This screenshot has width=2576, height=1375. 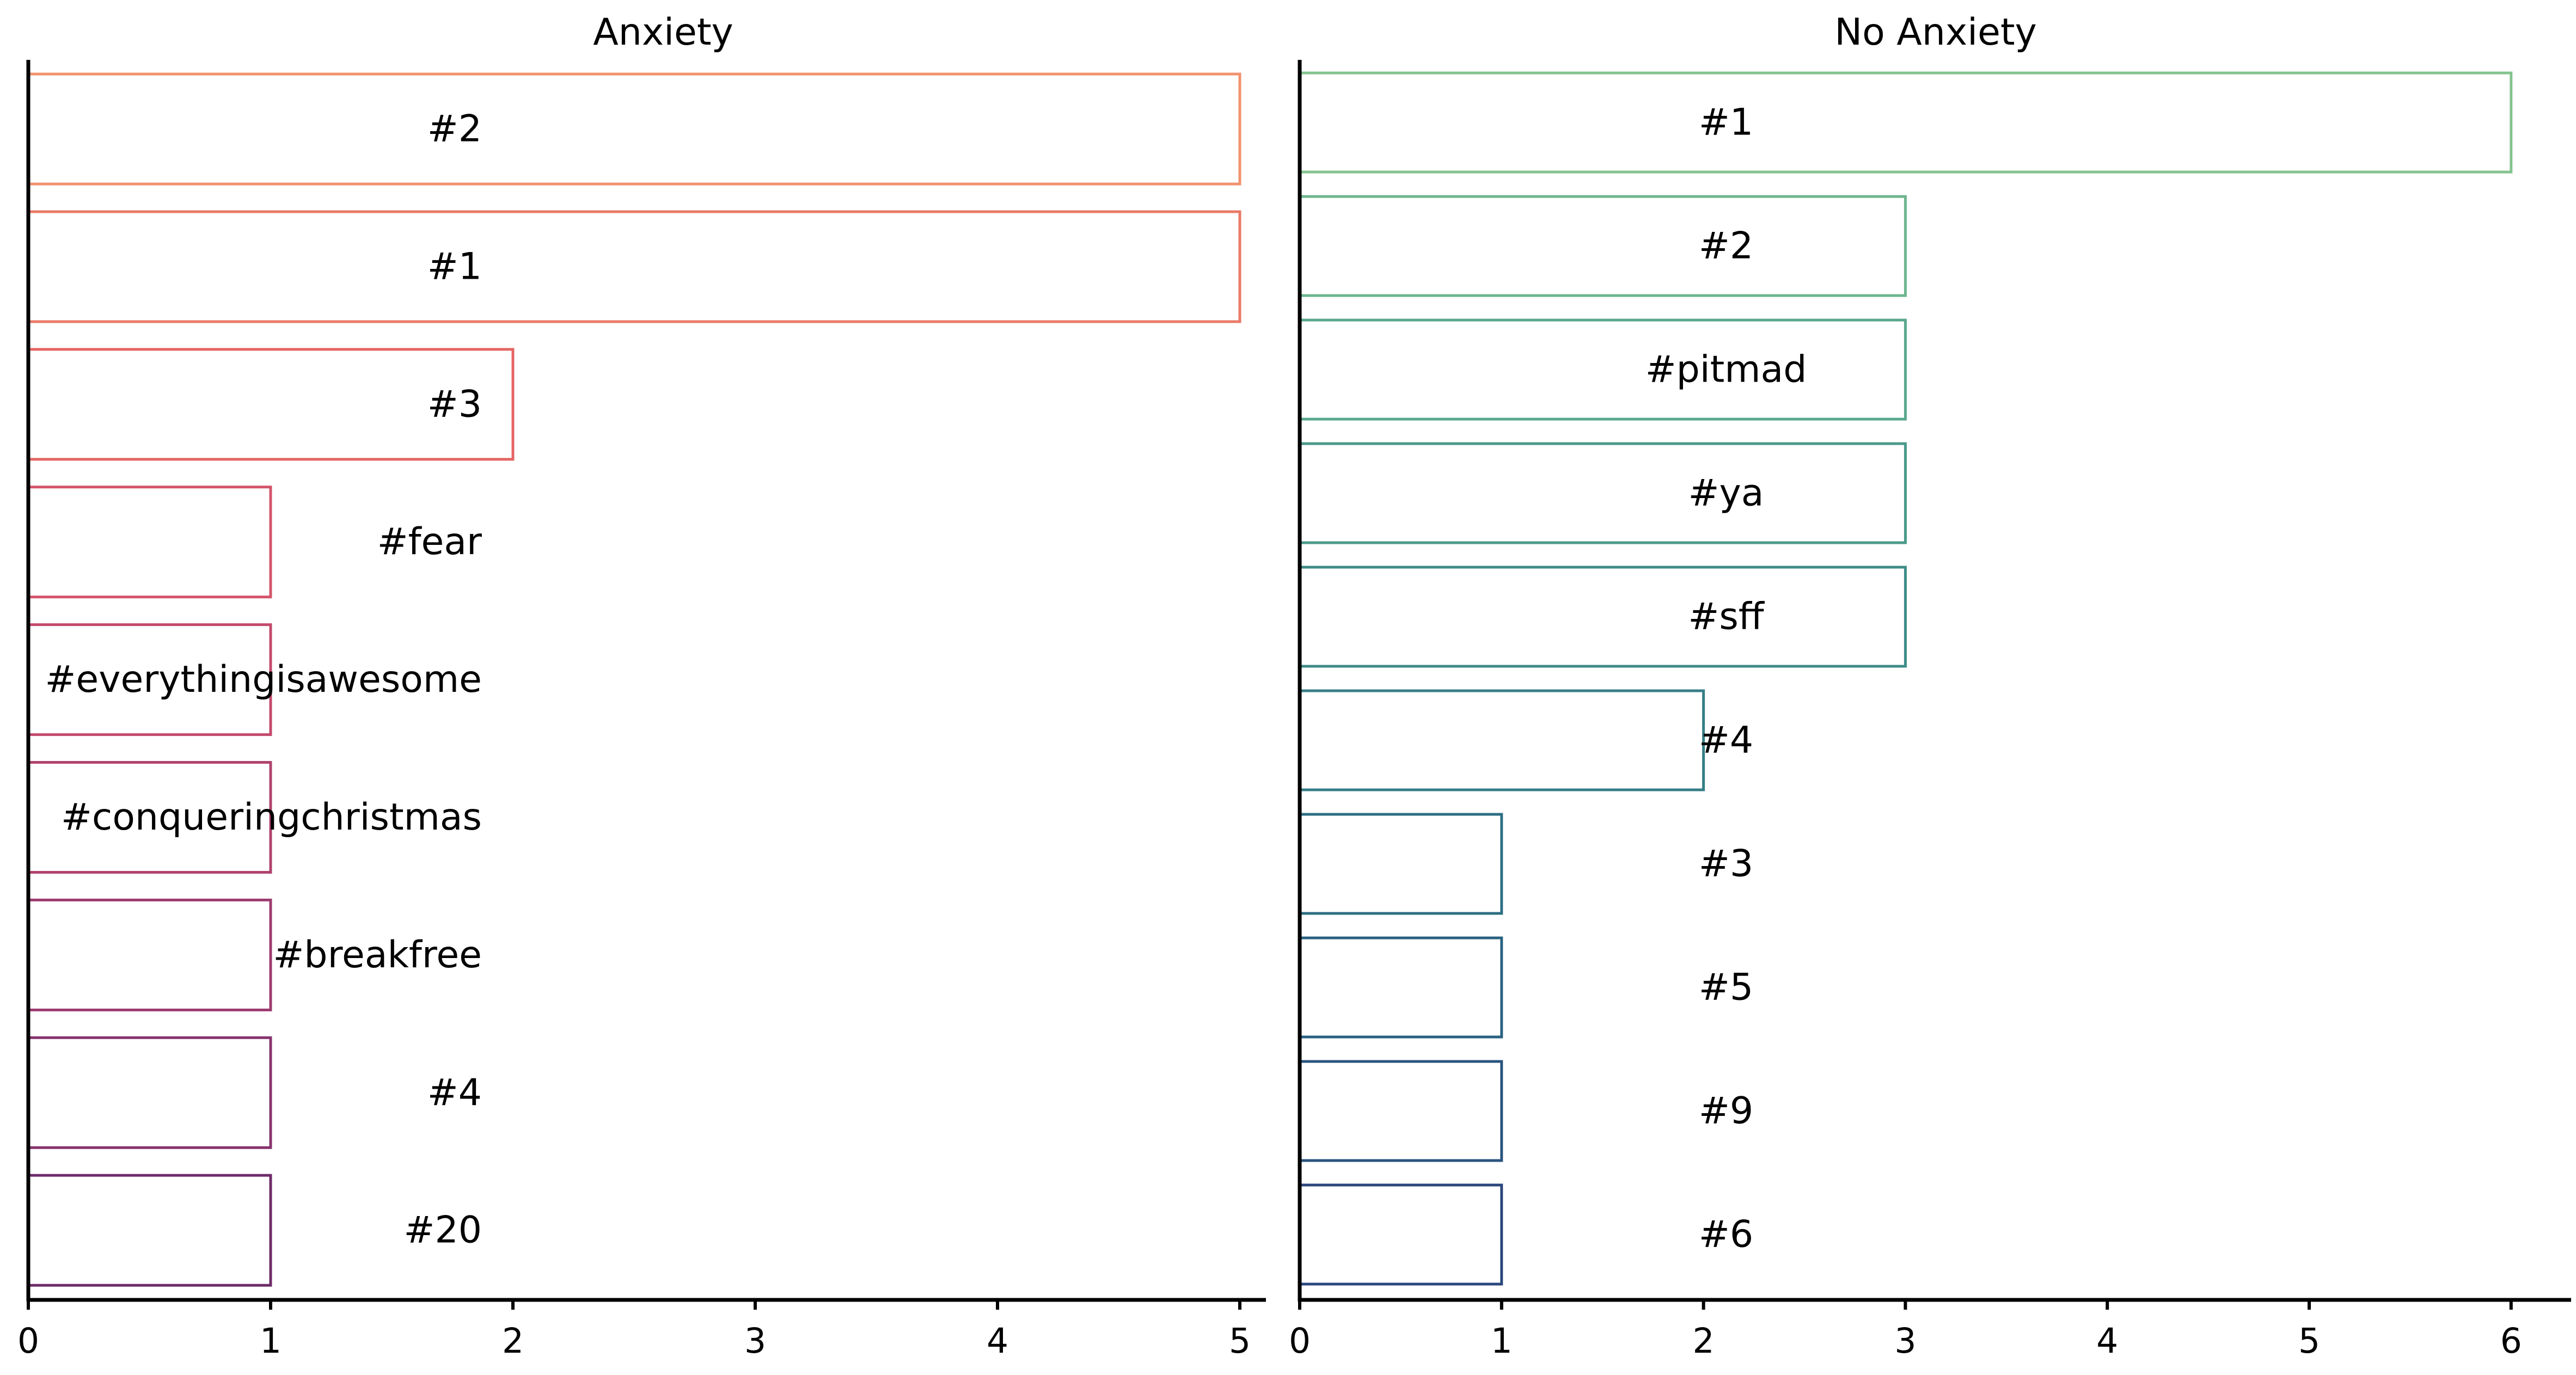 What do you see at coordinates (2107, 1341) in the screenshot?
I see `no-anxiety-x-tick-label-4: 4` at bounding box center [2107, 1341].